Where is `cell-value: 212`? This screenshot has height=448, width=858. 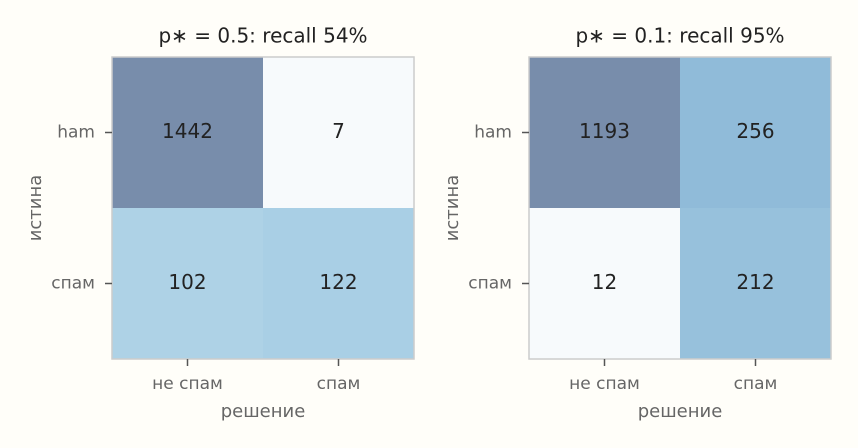
cell-value: 212 is located at coordinates (755, 282).